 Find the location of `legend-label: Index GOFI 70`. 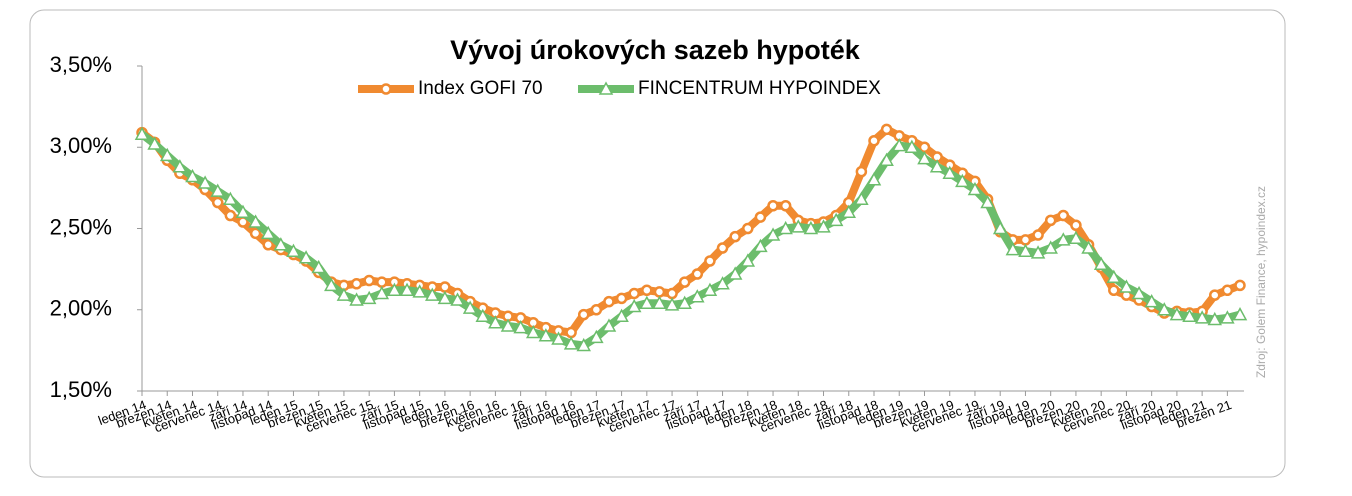

legend-label: Index GOFI 70 is located at coordinates (480, 88).